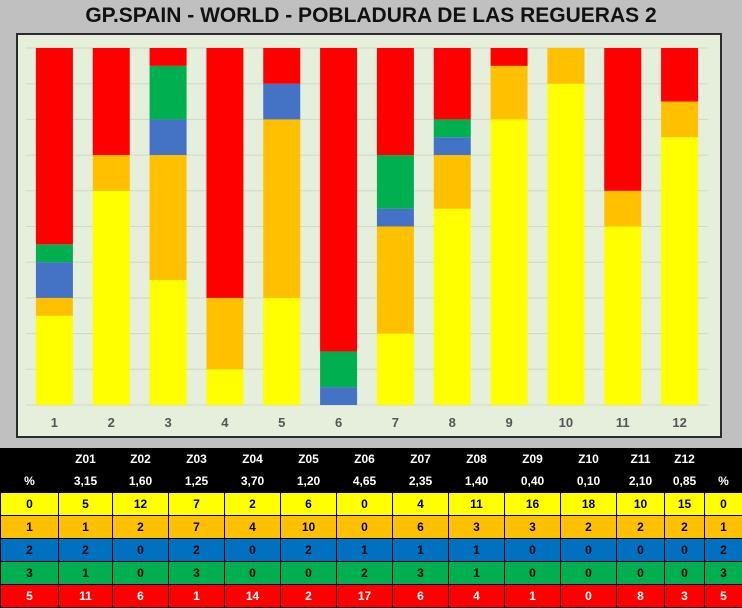 This screenshot has height=608, width=742. What do you see at coordinates (30, 481) in the screenshot?
I see `table-cell: %` at bounding box center [30, 481].